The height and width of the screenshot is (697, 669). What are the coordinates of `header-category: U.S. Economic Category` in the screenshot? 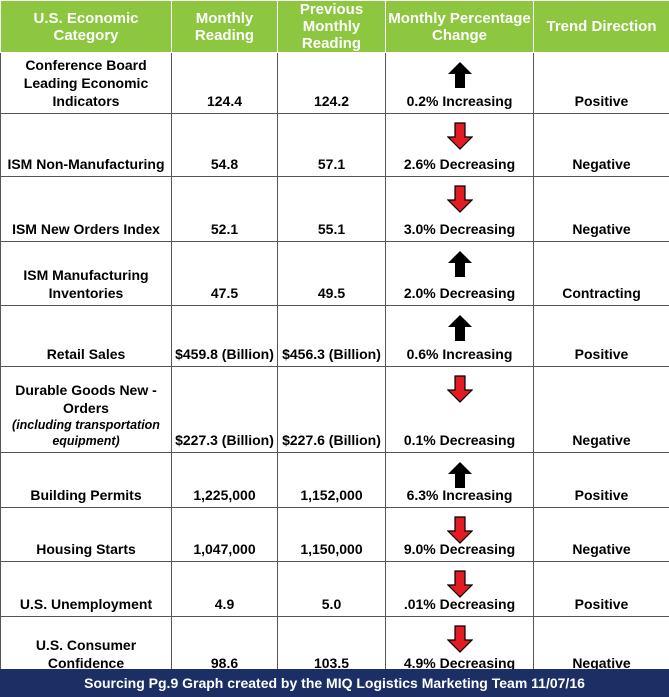 It's located at (86, 26).